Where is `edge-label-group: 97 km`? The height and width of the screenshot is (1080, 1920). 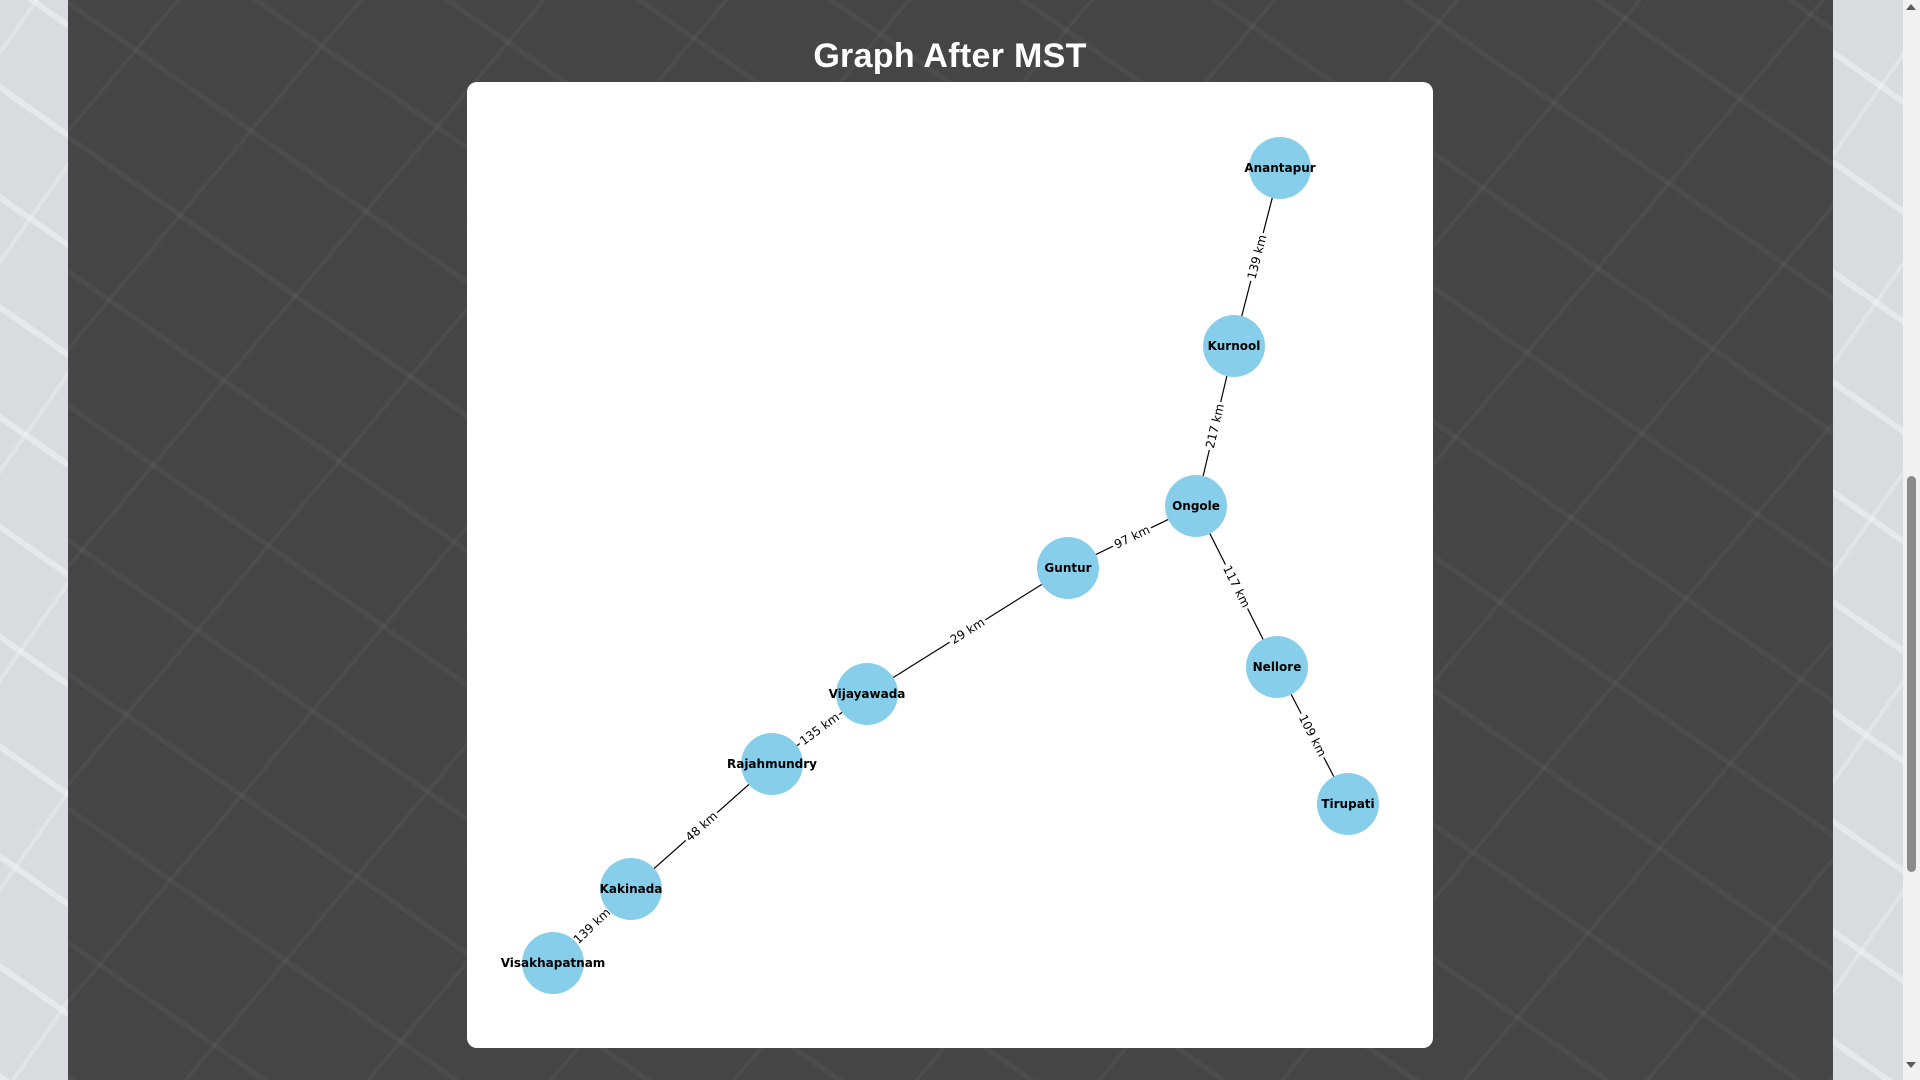
edge-label-group: 97 km is located at coordinates (1132, 537).